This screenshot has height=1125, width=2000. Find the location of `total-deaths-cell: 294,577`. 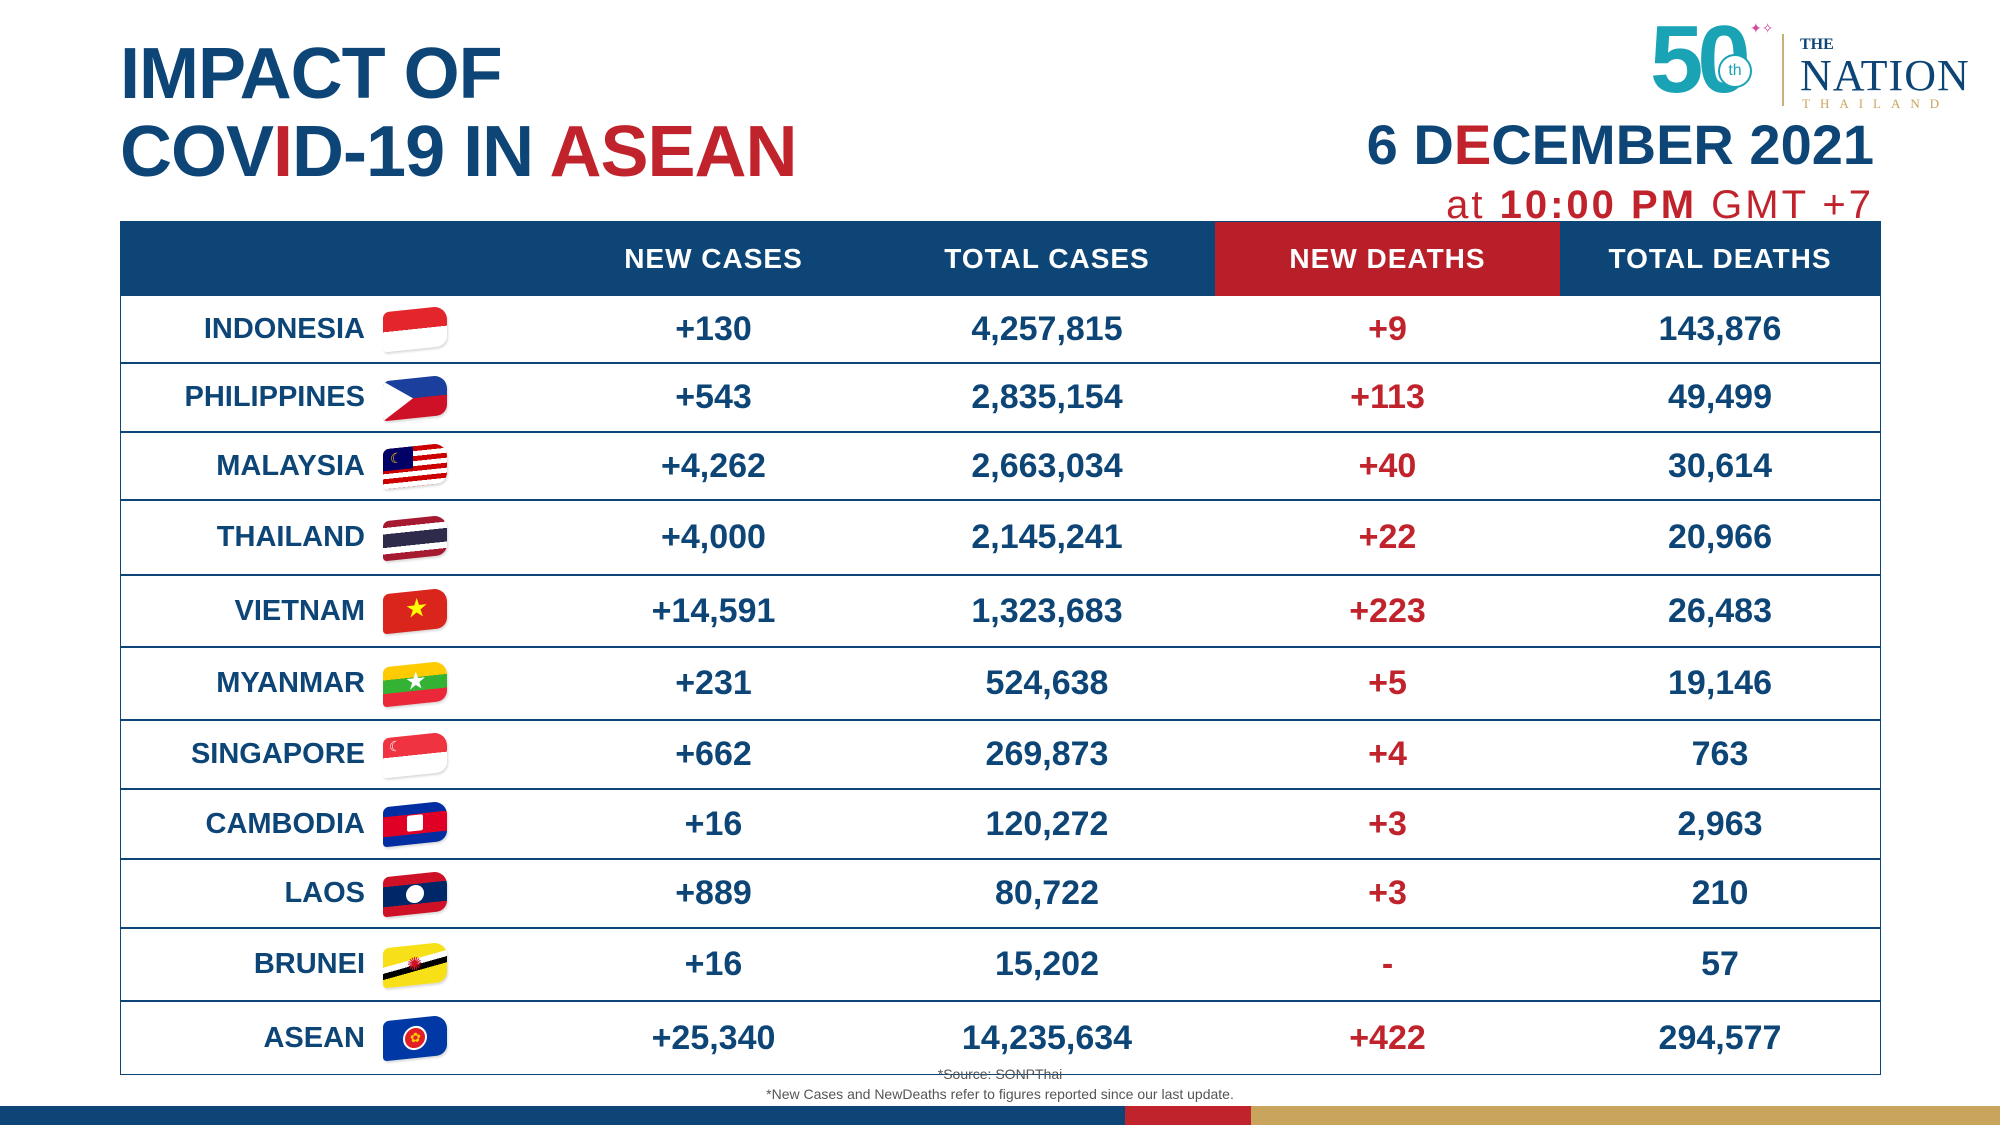

total-deaths-cell: 294,577 is located at coordinates (1720, 1037).